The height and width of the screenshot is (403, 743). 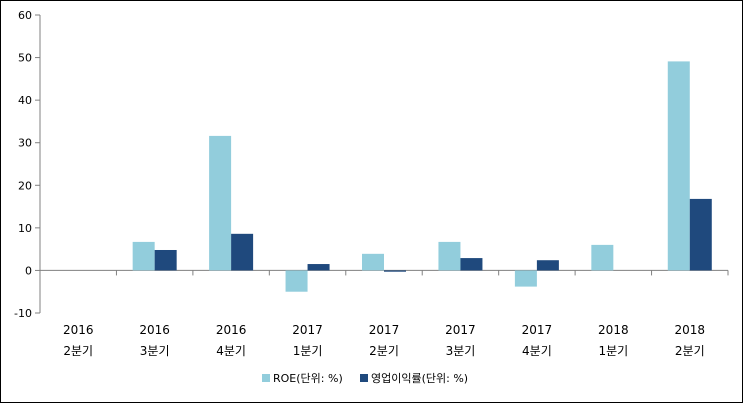 I want to click on y-tick-label: 40, so click(x=25, y=100).